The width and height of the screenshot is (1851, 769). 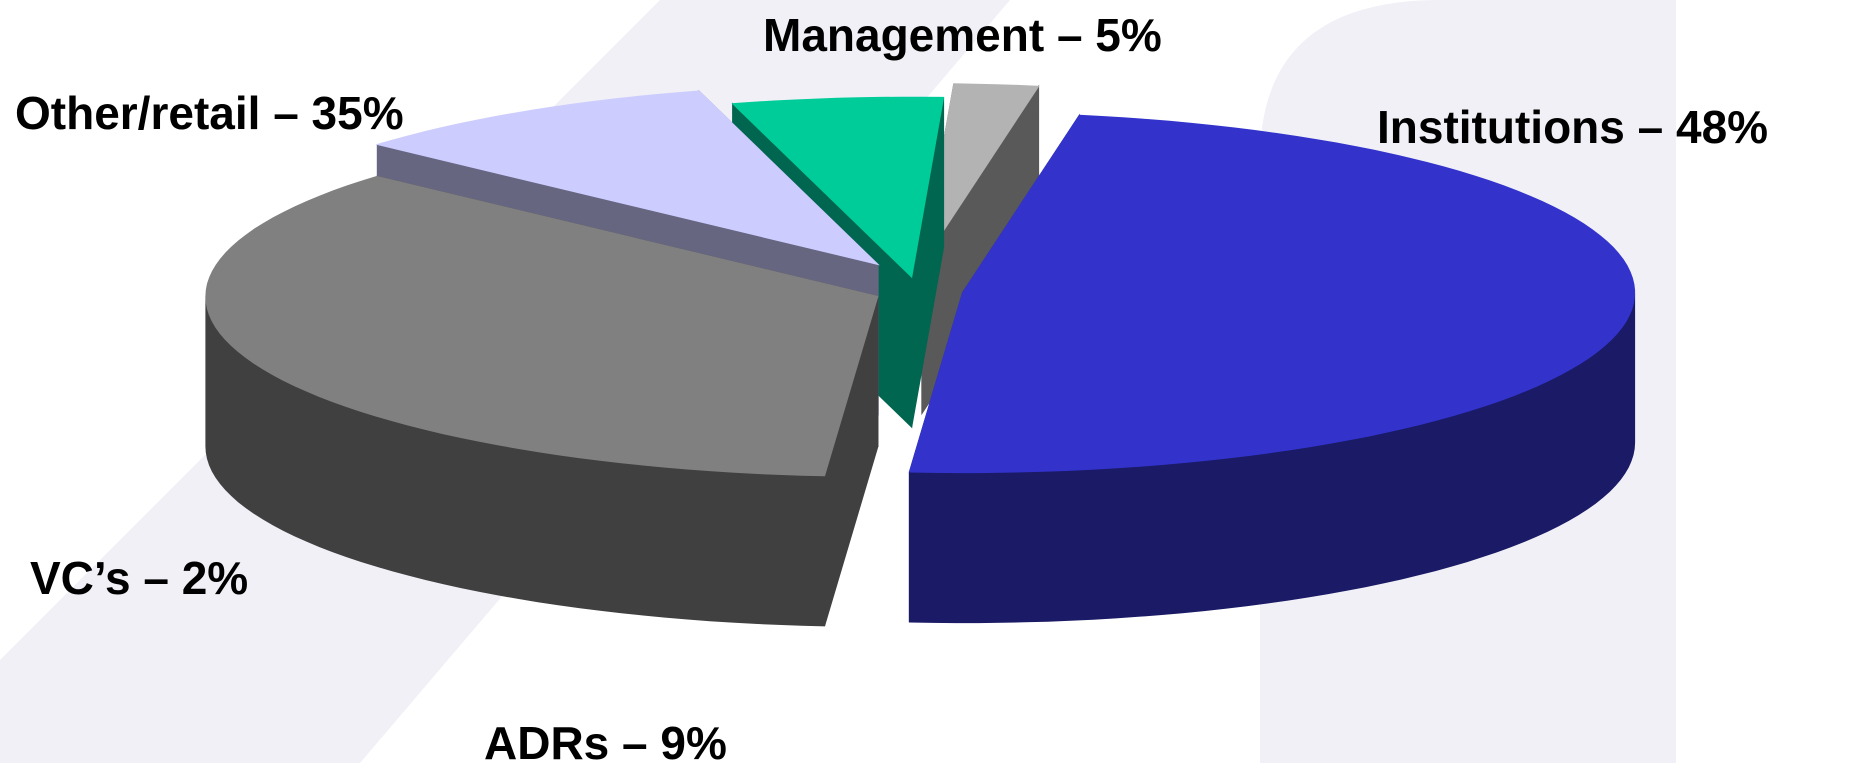 What do you see at coordinates (1573, 127) in the screenshot?
I see `slice-label-institutions: Institutions – 48%` at bounding box center [1573, 127].